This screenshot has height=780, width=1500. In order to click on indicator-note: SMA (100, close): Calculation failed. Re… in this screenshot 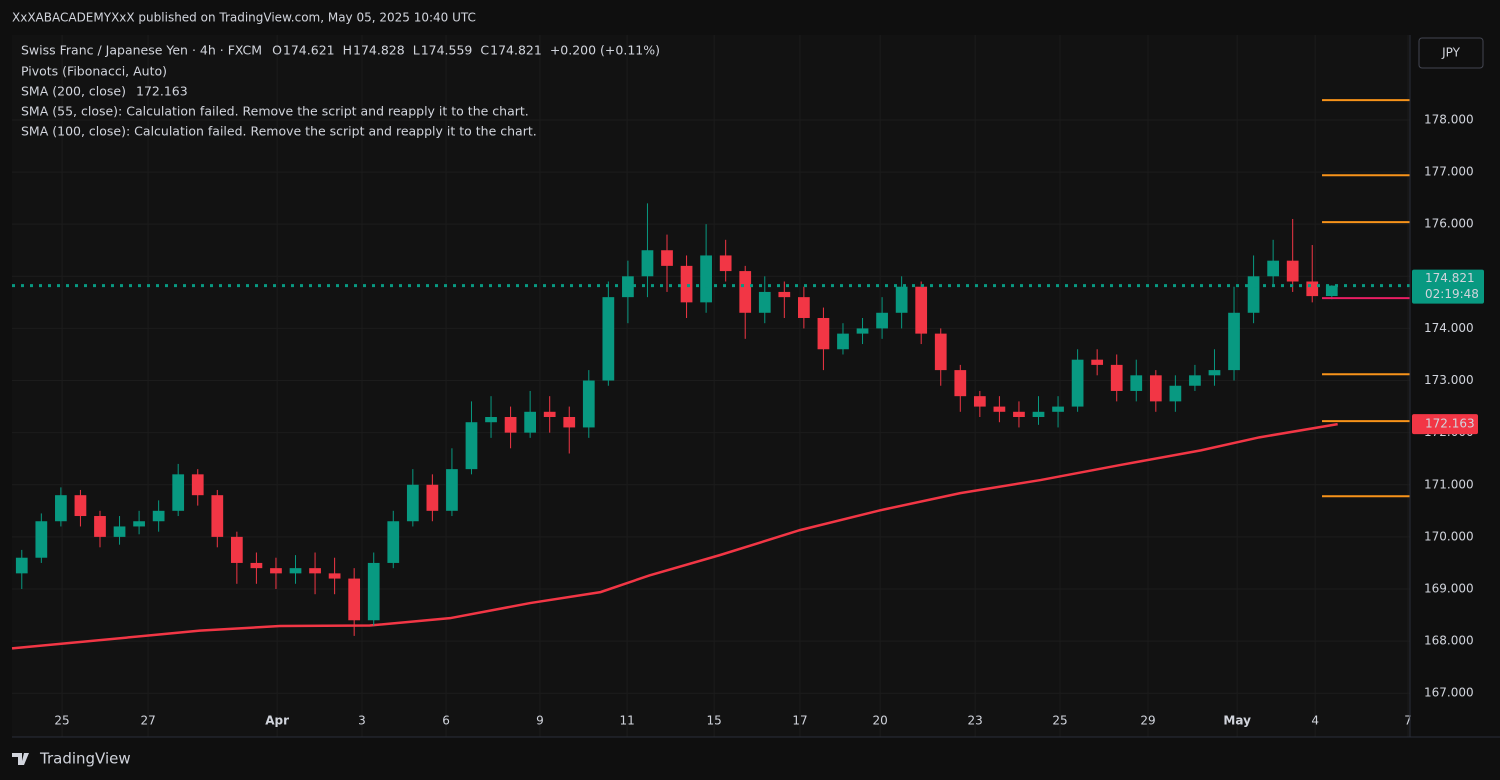, I will do `click(279, 131)`.